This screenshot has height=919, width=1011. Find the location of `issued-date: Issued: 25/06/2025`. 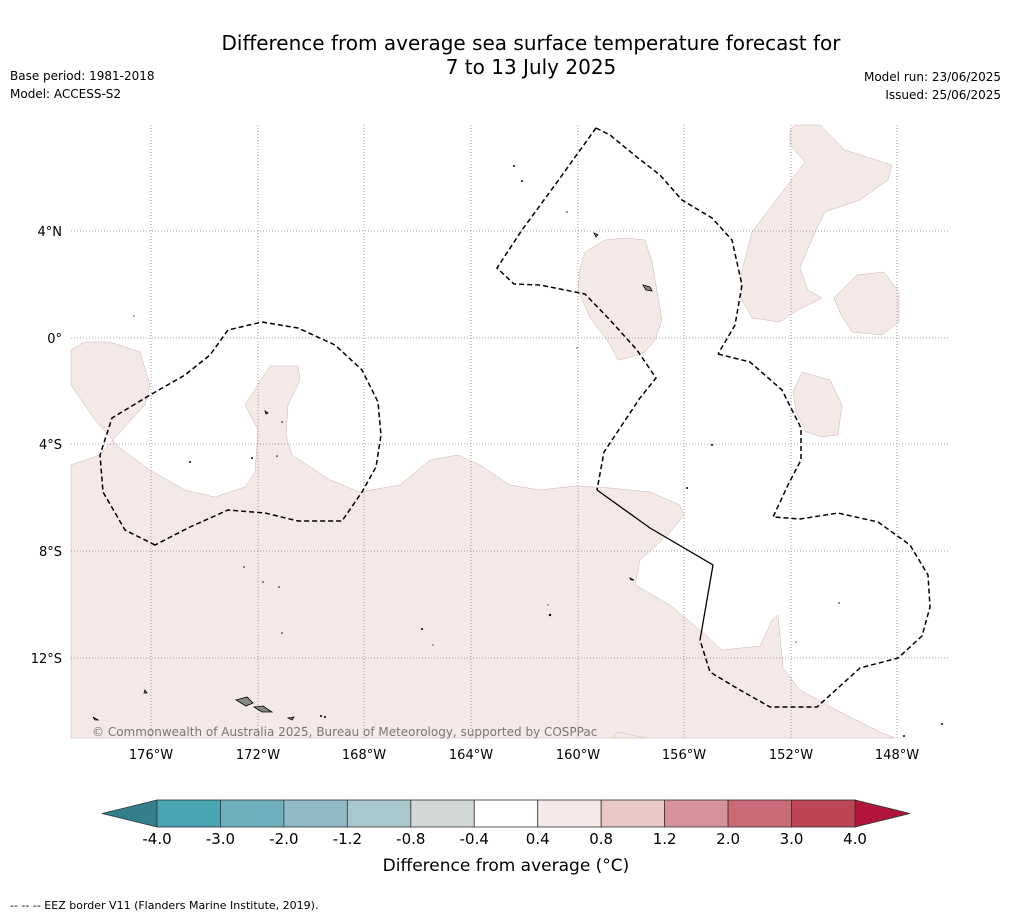

issued-date: Issued: 25/06/2025 is located at coordinates (943, 95).